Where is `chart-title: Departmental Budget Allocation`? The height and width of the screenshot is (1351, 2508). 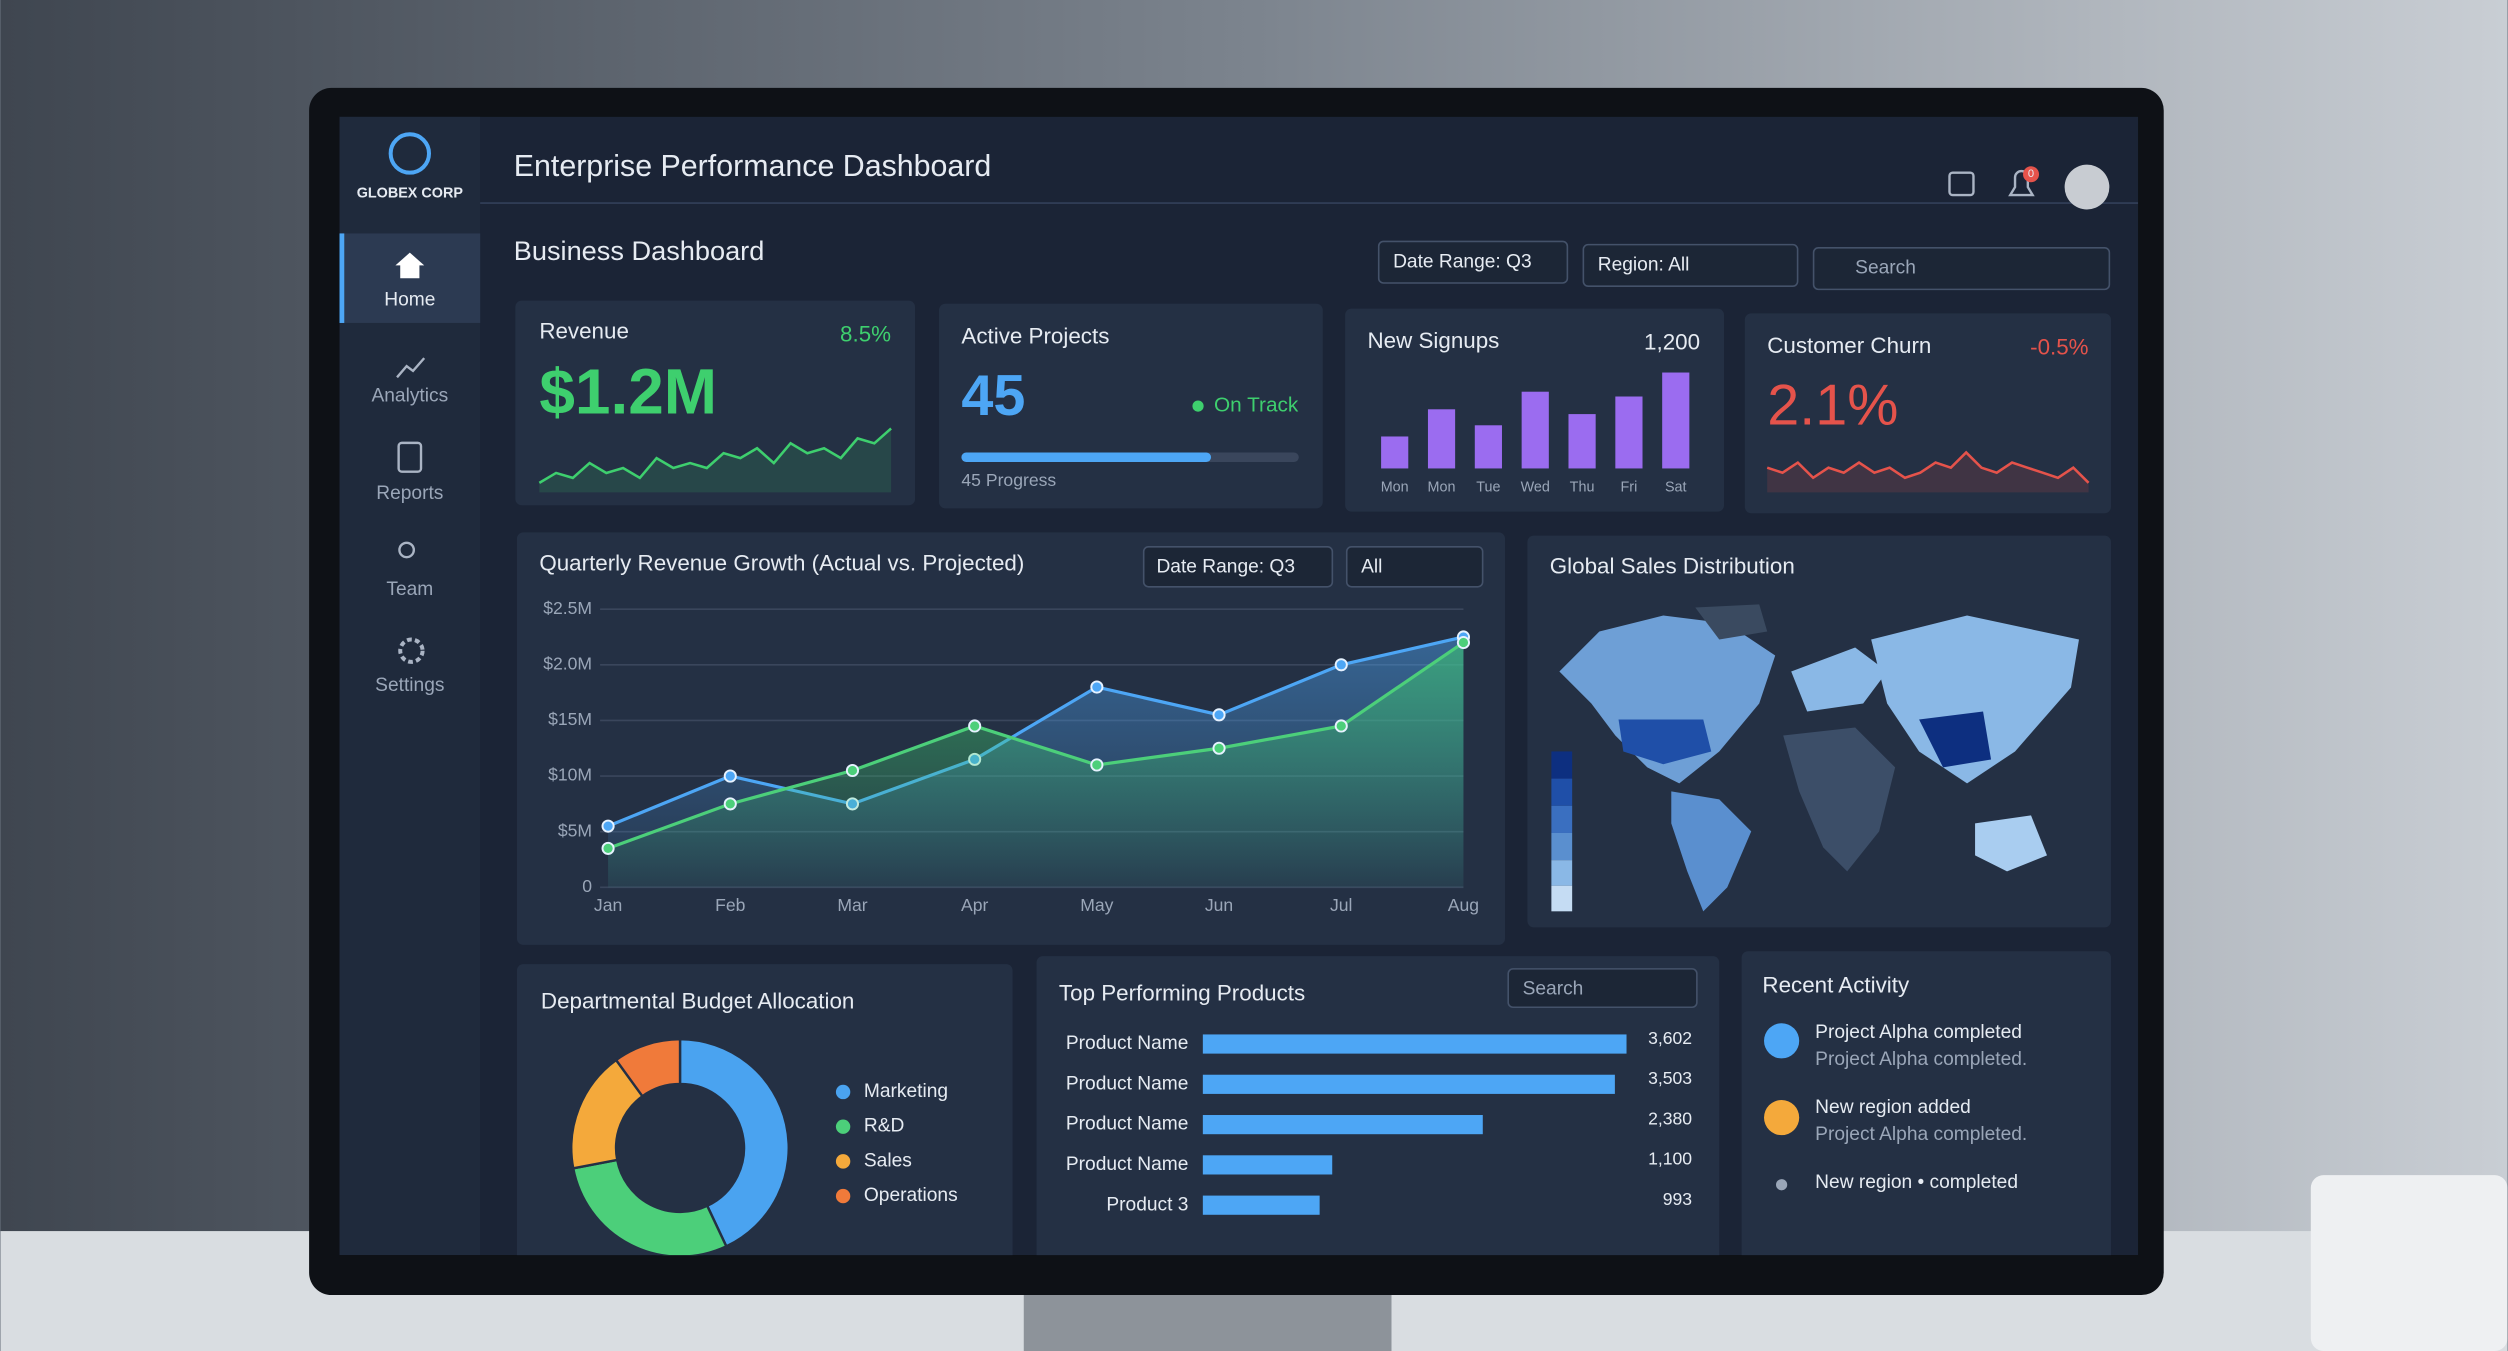 chart-title: Departmental Budget Allocation is located at coordinates (697, 1000).